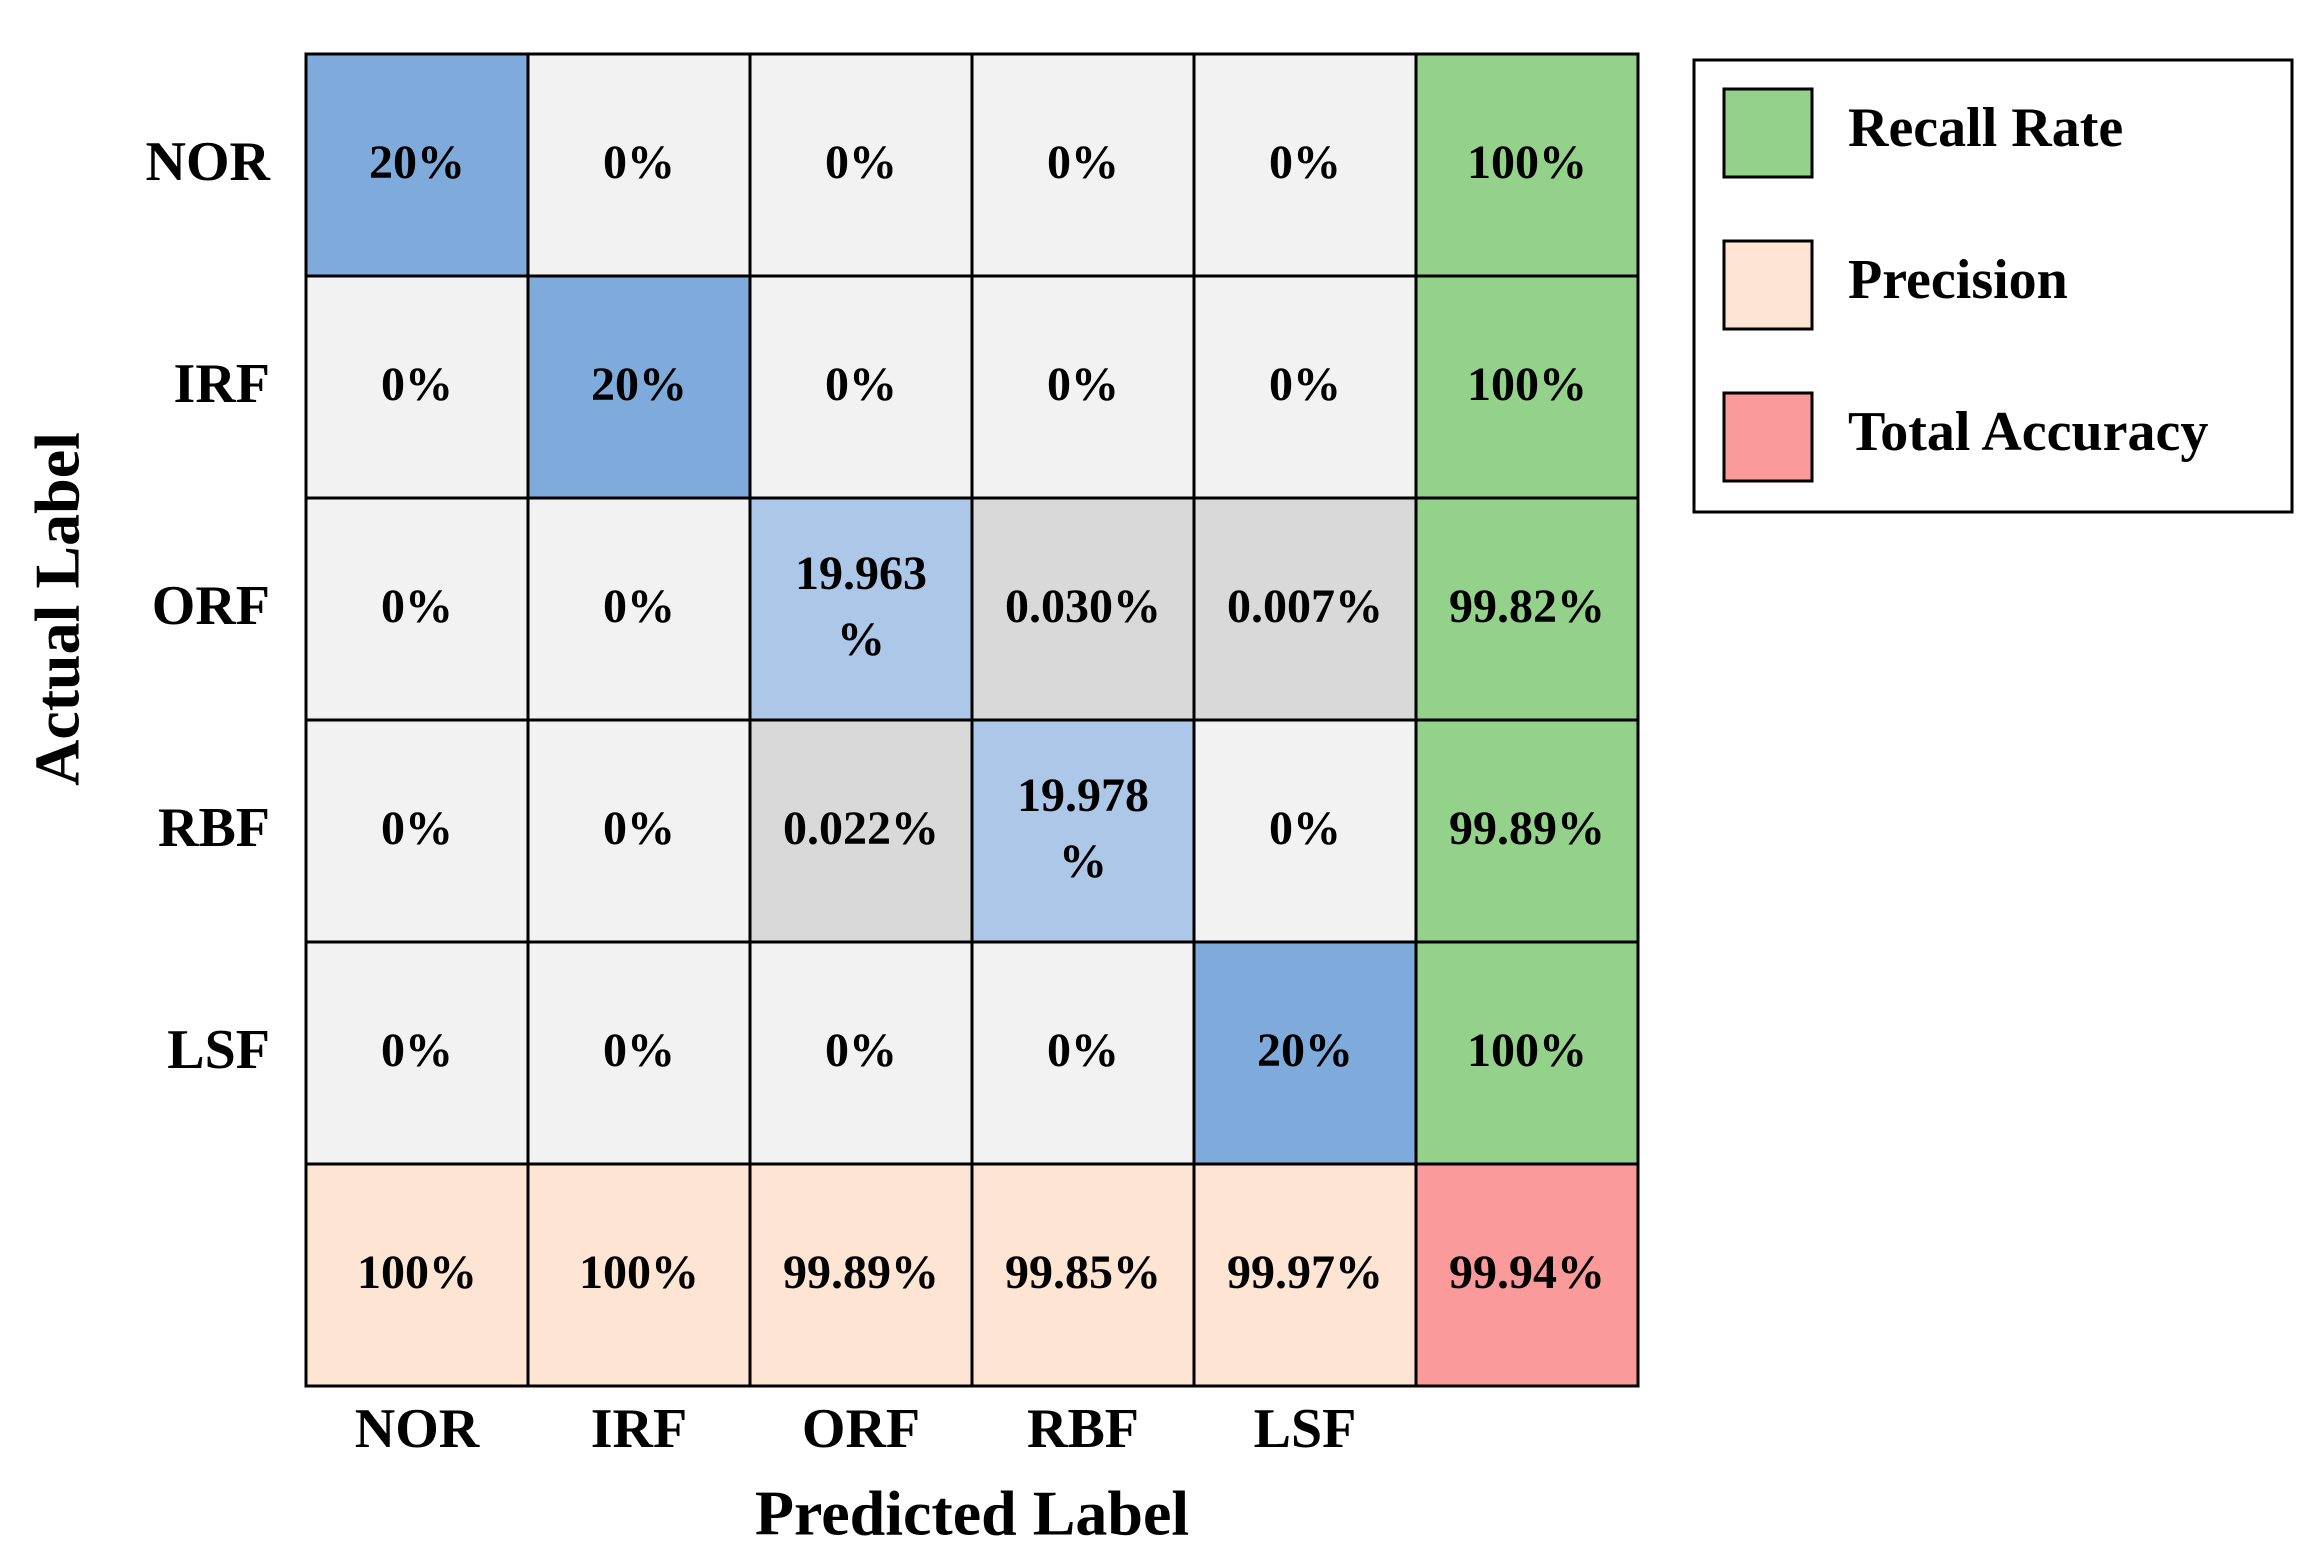 This screenshot has height=1553, width=2317. What do you see at coordinates (211, 606) in the screenshot?
I see `y-tick-label: ORF` at bounding box center [211, 606].